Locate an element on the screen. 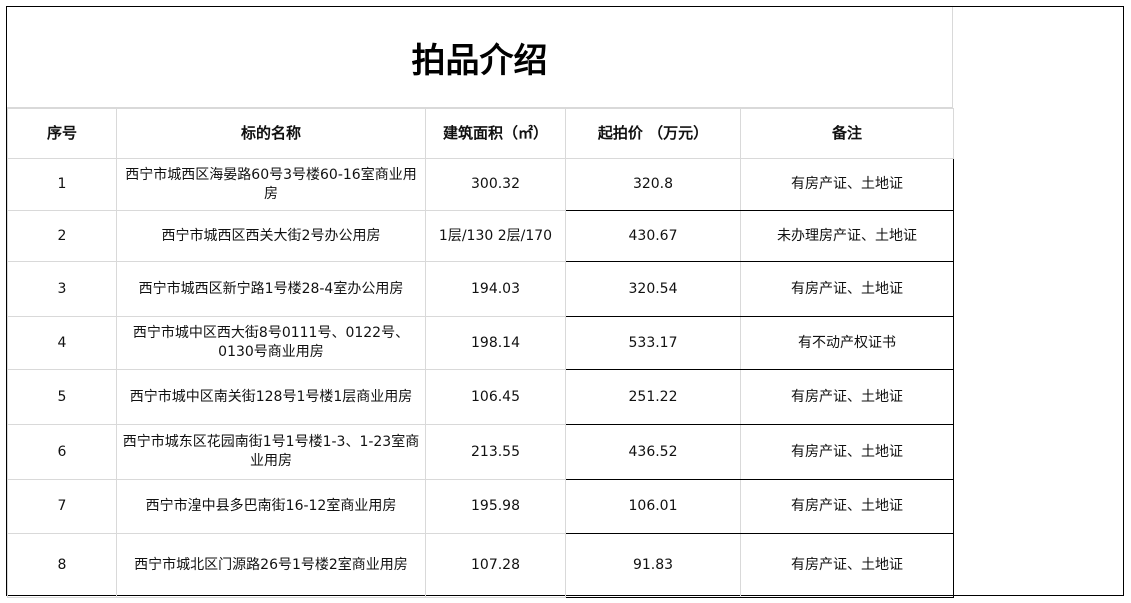 The height and width of the screenshot is (603, 1131). cell-area: 194.03 is located at coordinates (495, 289).